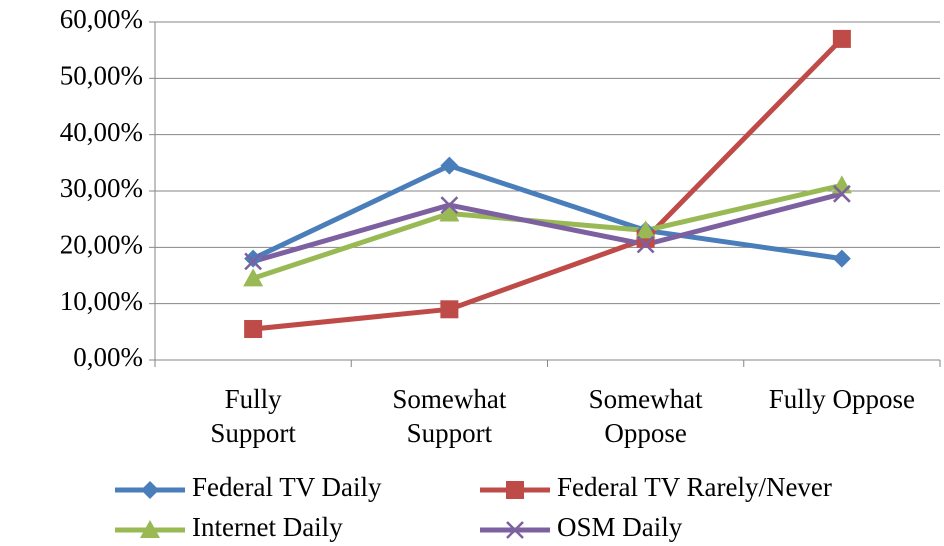 This screenshot has width=944, height=546. What do you see at coordinates (645, 416) in the screenshot?
I see `x-tick-label: Somewhat Oppose` at bounding box center [645, 416].